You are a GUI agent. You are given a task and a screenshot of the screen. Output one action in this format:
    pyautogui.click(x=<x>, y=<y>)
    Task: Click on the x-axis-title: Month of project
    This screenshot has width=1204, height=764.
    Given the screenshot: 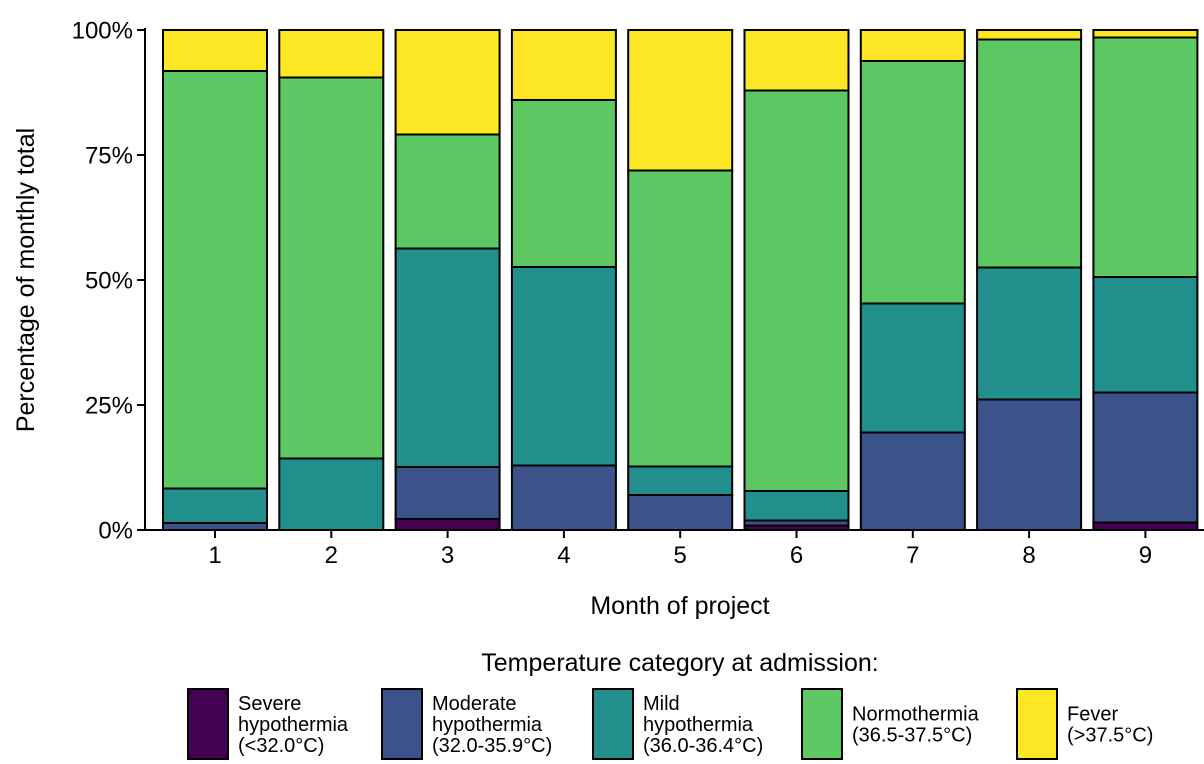 What is the action you would take?
    pyautogui.click(x=679, y=606)
    